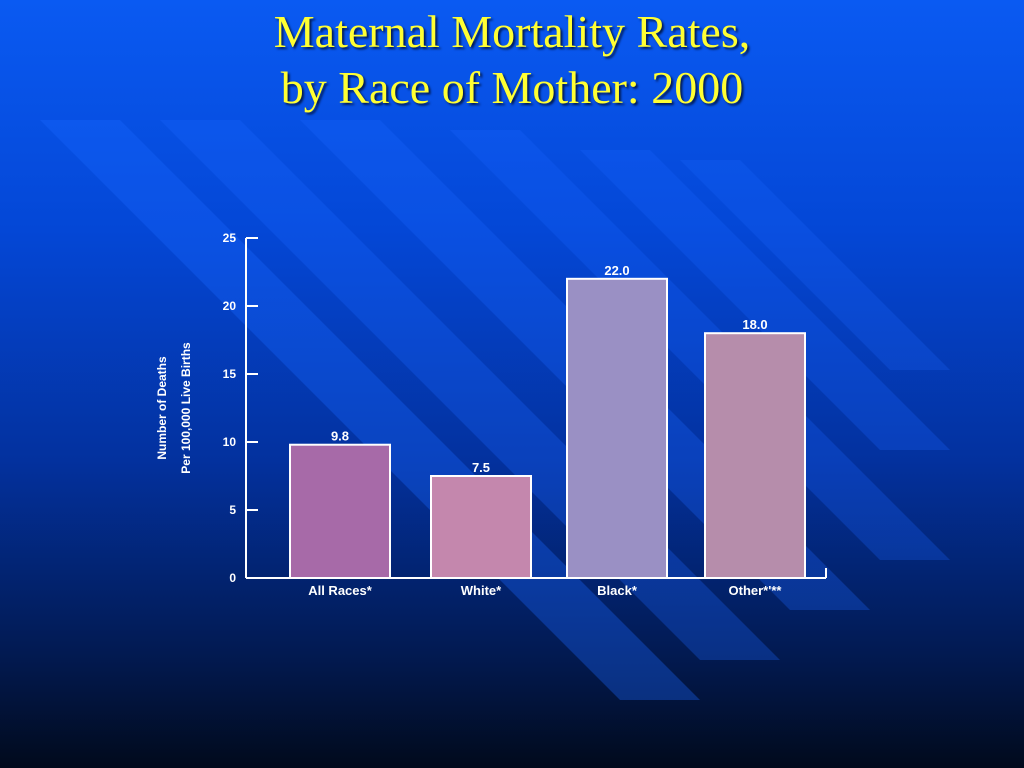 The width and height of the screenshot is (1024, 768). I want to click on y-axis-label-line-2: Per 100,000 Live Births, so click(186, 408).